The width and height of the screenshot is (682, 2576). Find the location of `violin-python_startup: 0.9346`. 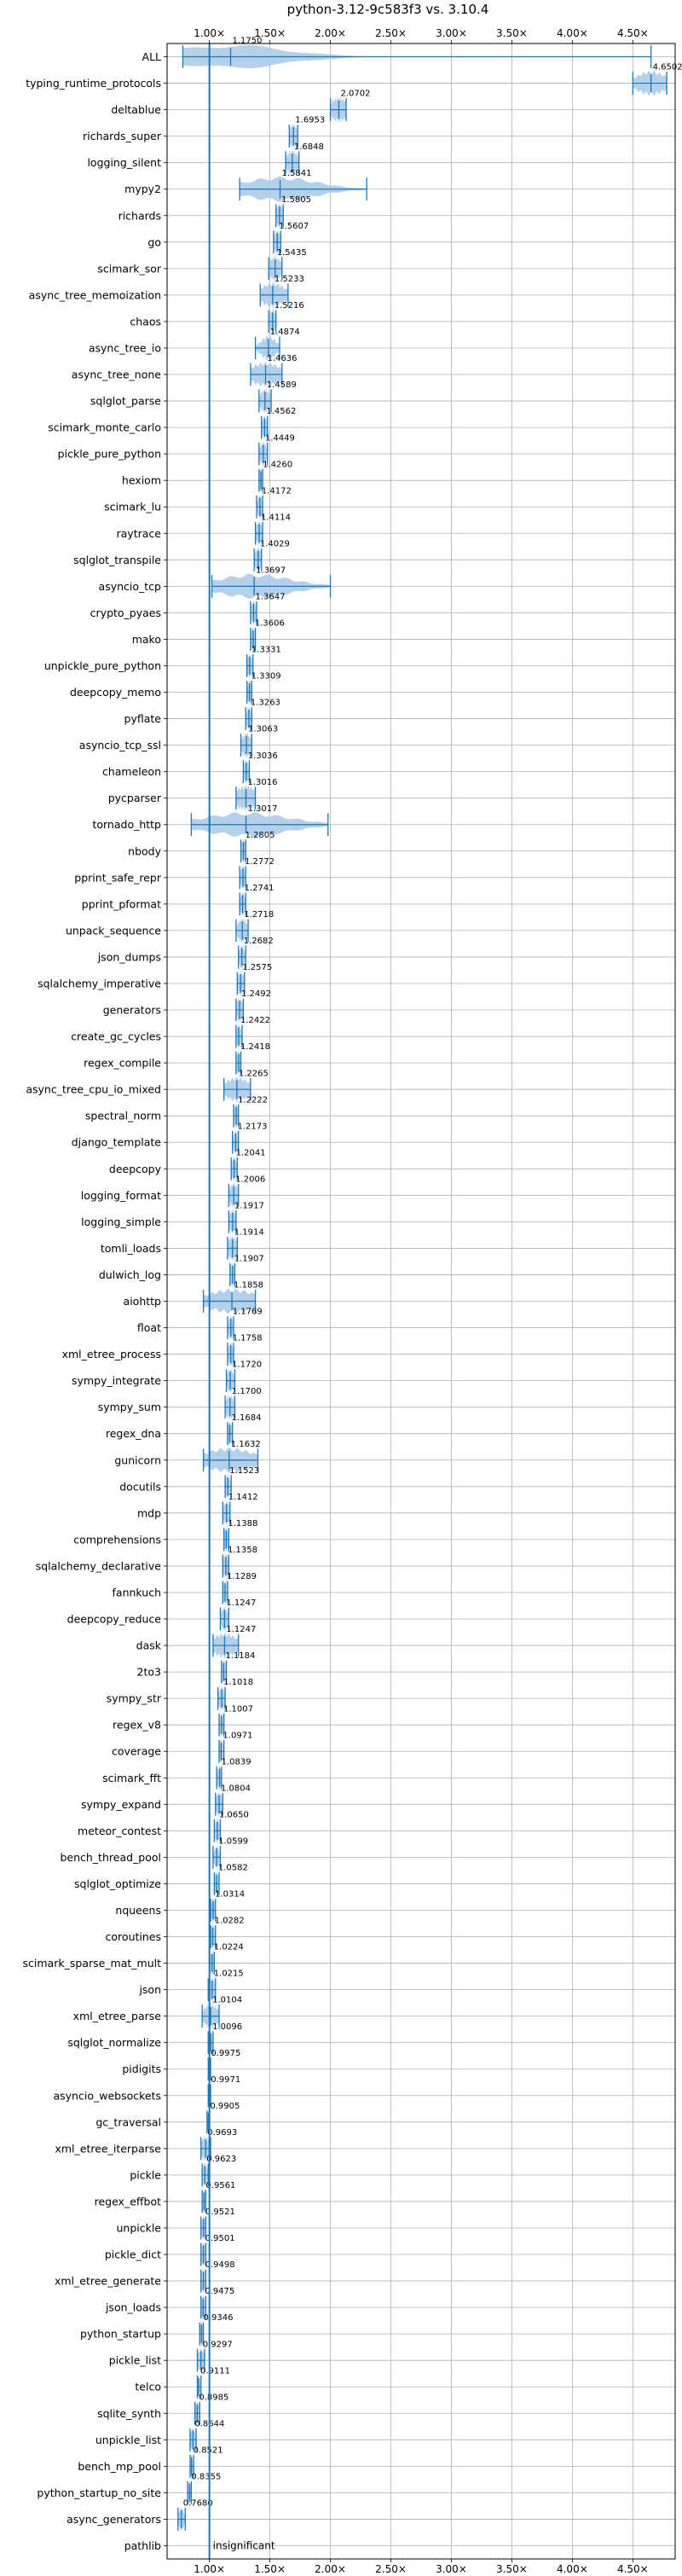

violin-python_startup: 0.9346 is located at coordinates (216, 2330).